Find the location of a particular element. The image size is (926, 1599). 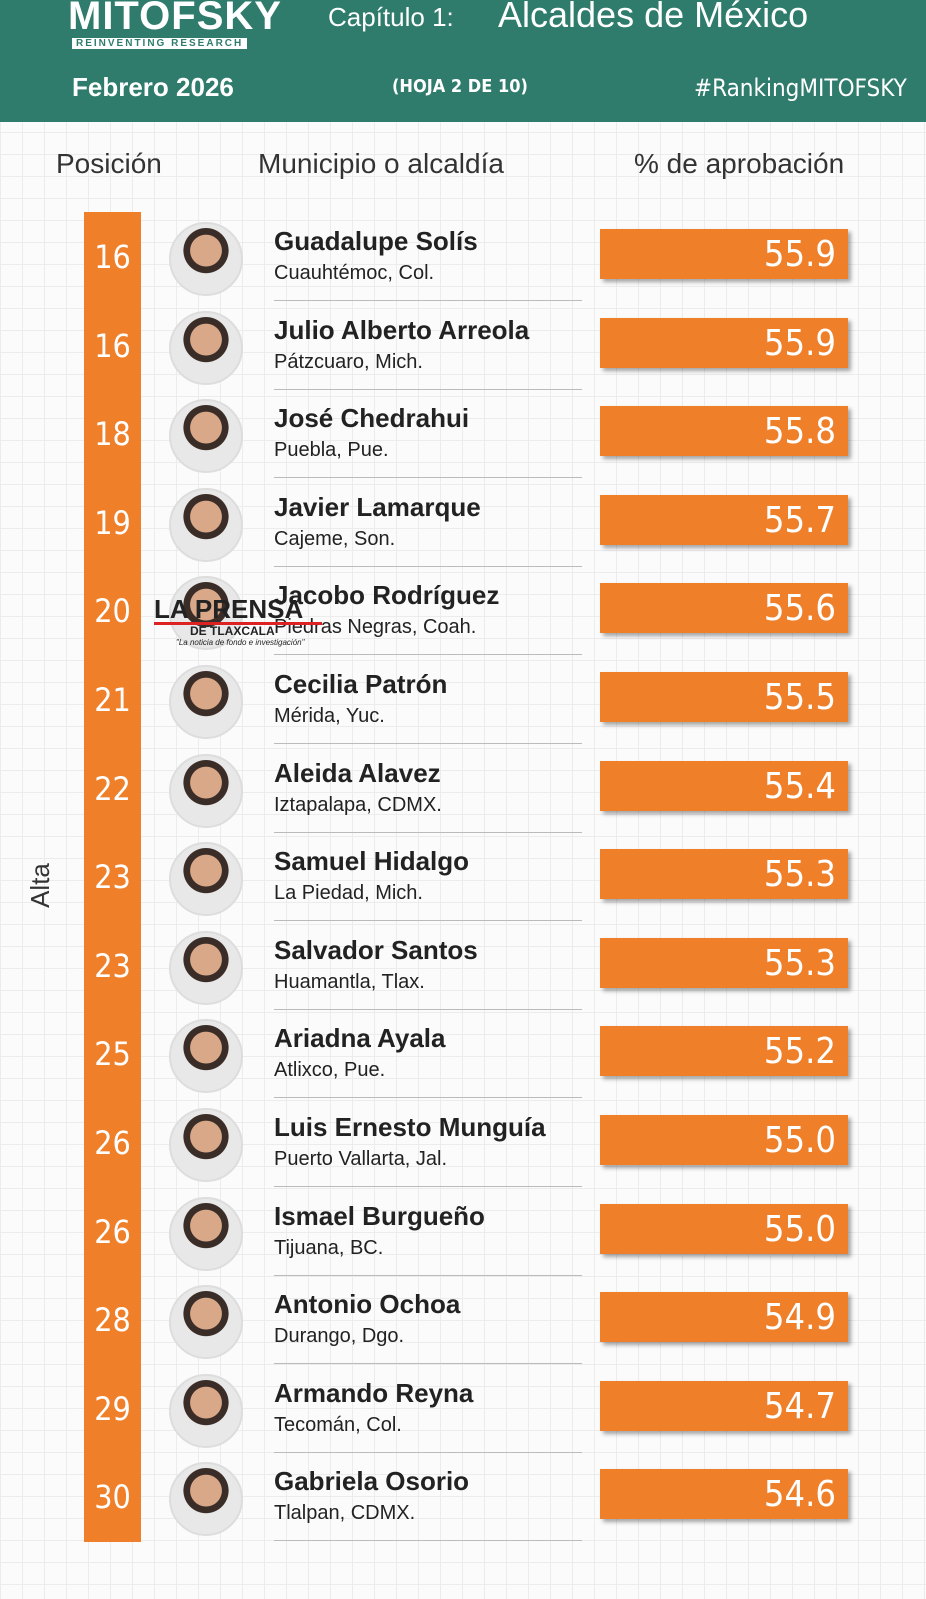

rank: 22 is located at coordinates (112, 788).